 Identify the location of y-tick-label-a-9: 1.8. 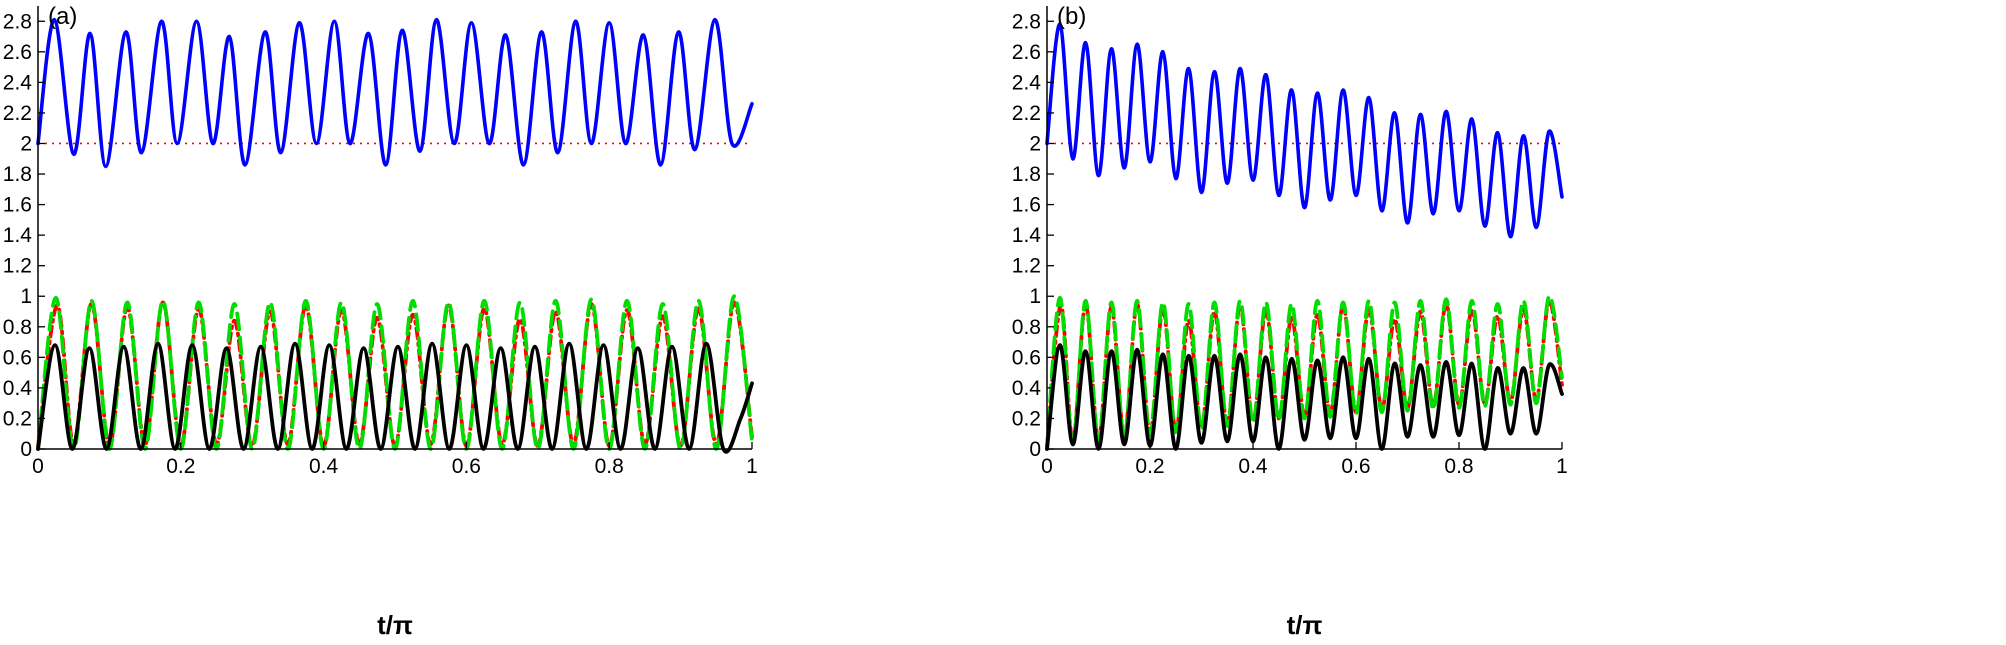
(17, 174).